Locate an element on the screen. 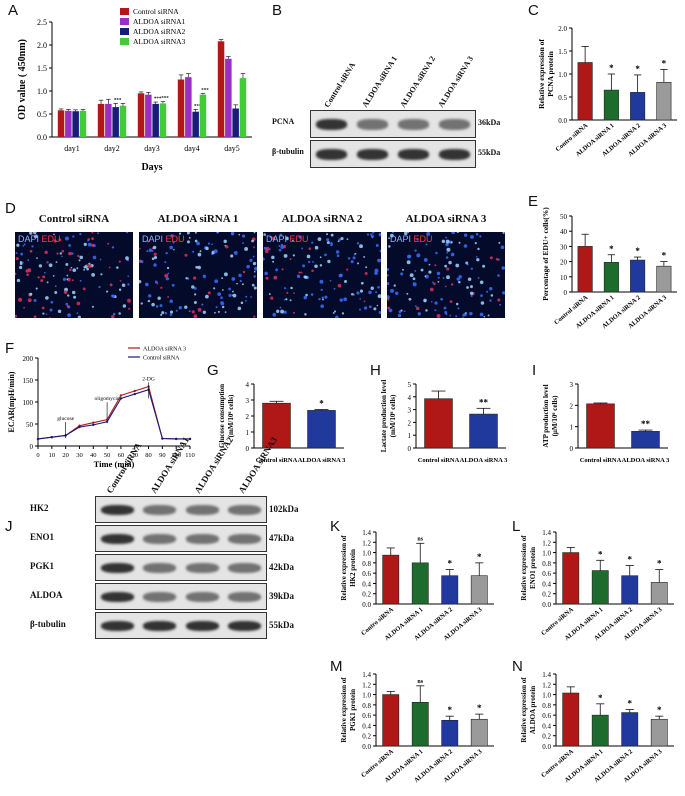 The height and width of the screenshot is (796, 685). significance-mark: ** is located at coordinates (484, 402).